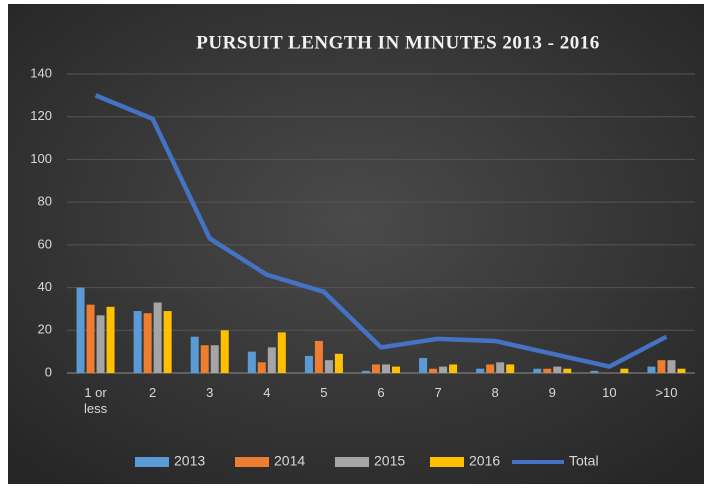 The width and height of the screenshot is (712, 489). What do you see at coordinates (381, 392) in the screenshot?
I see `x-tick-label: 6` at bounding box center [381, 392].